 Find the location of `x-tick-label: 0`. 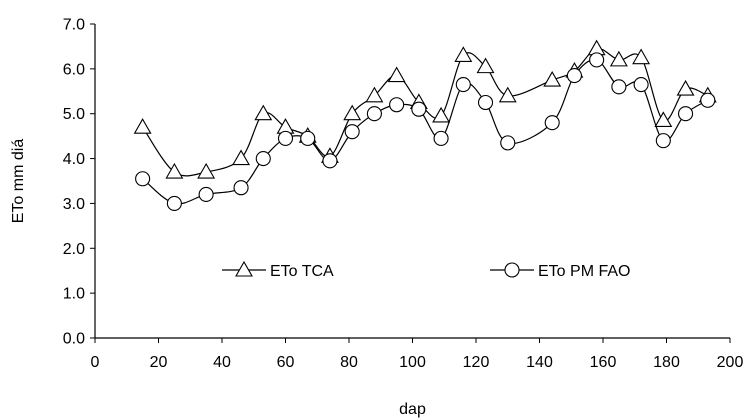

x-tick-label: 0 is located at coordinates (95, 362).